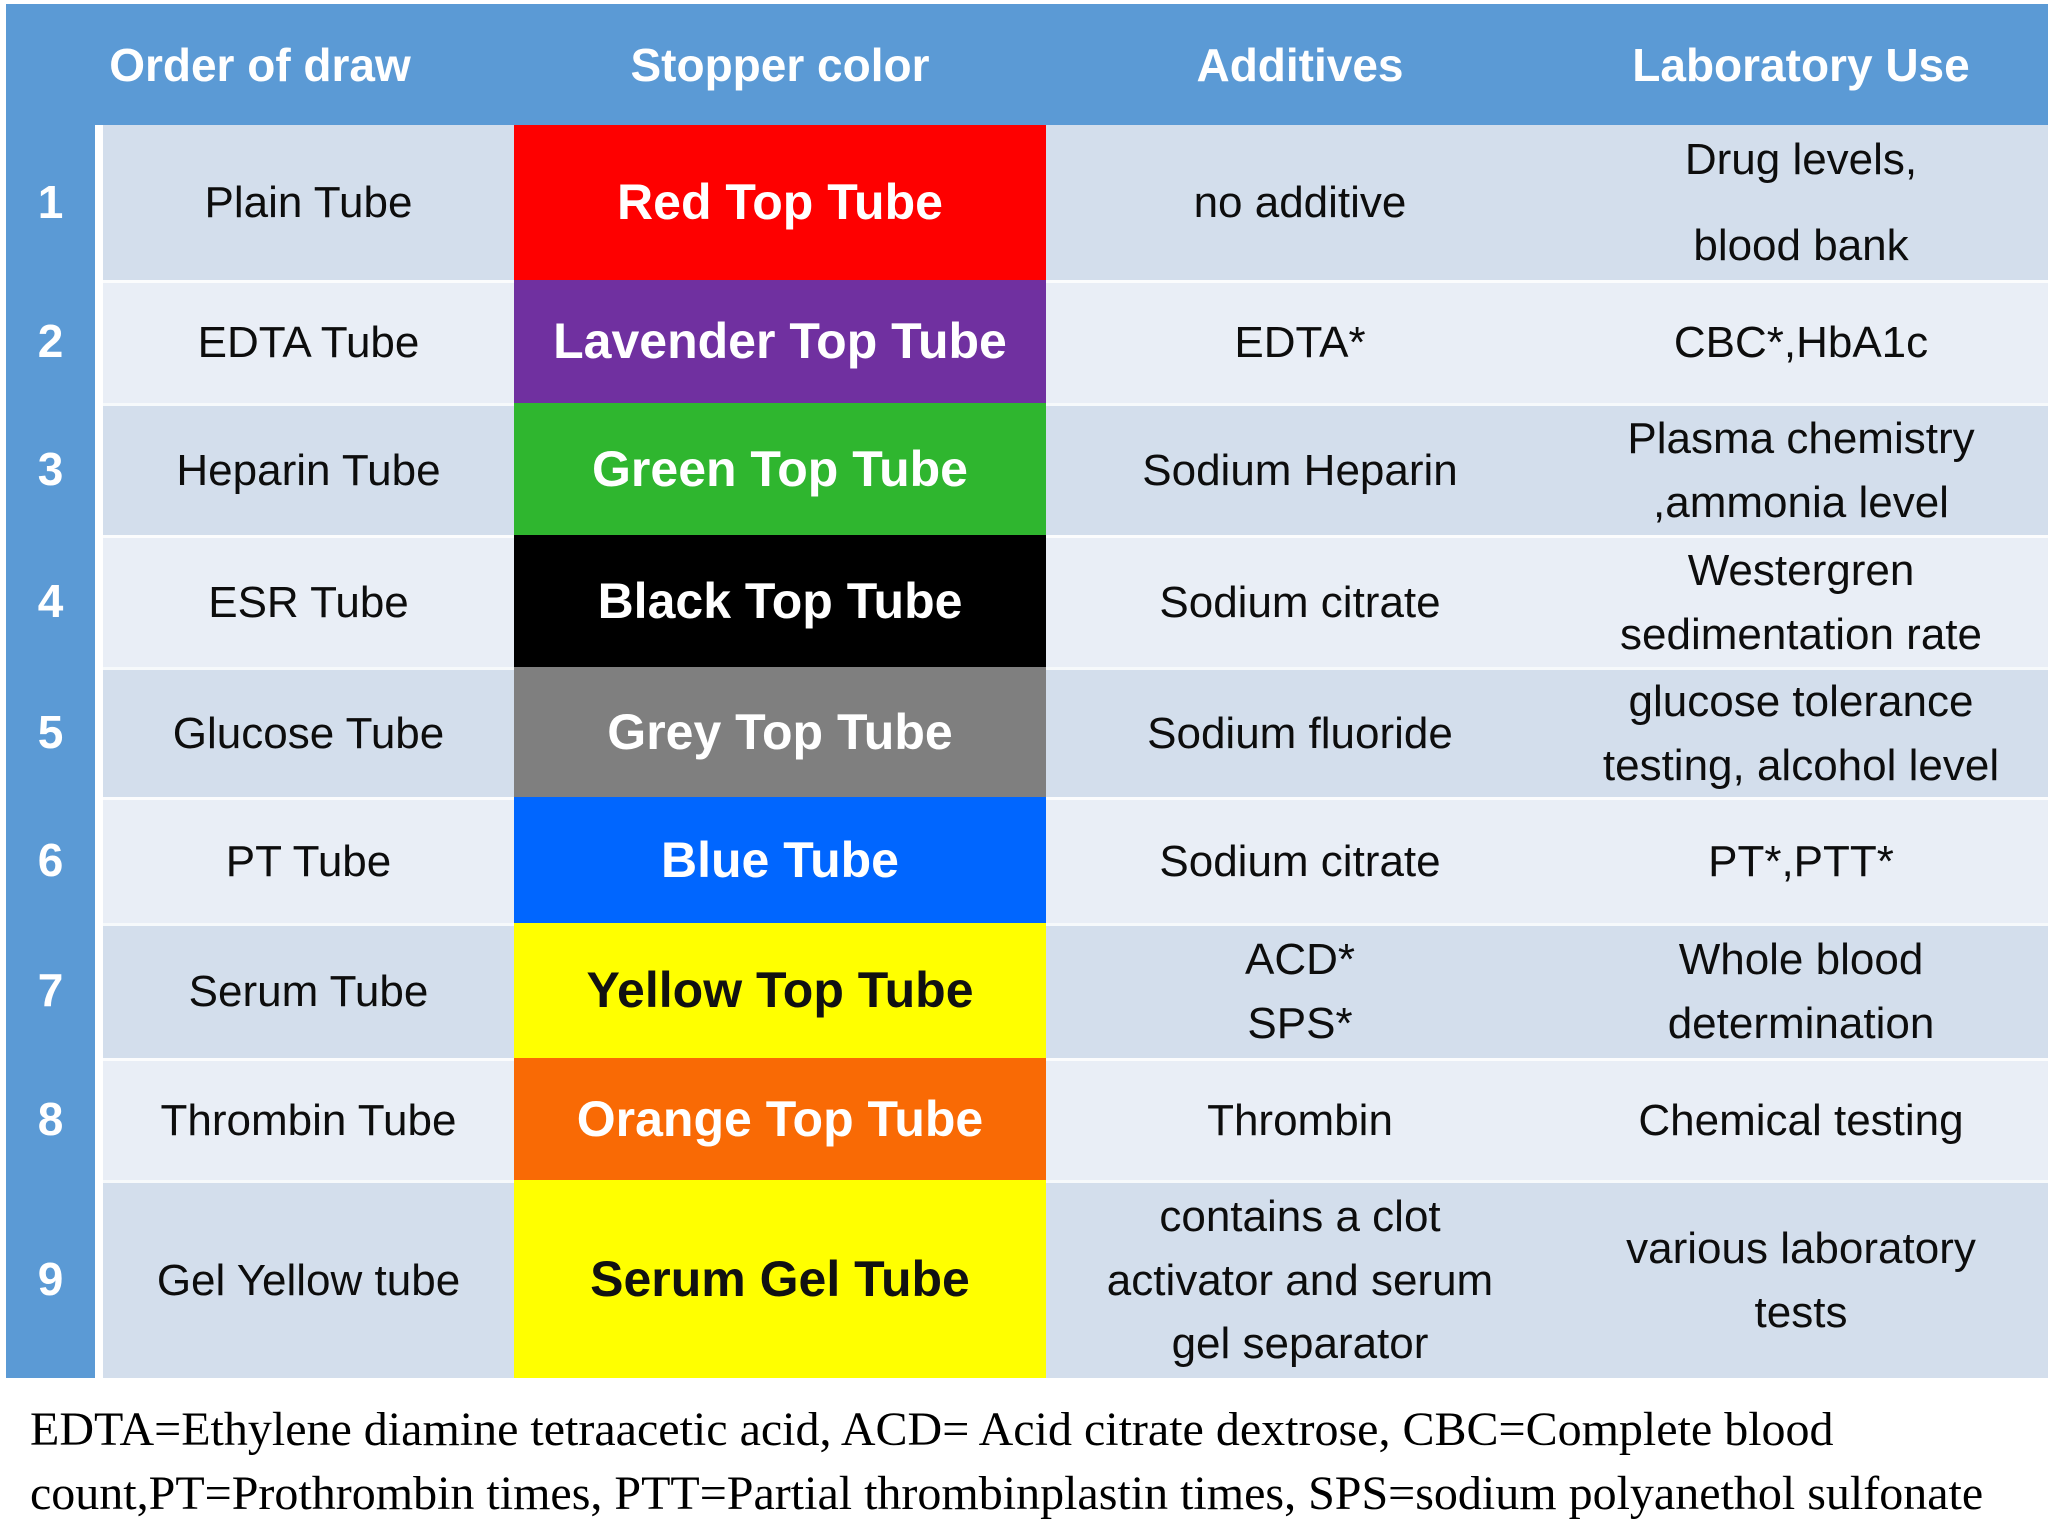 This screenshot has height=1536, width=2048. Describe the element at coordinates (308, 860) in the screenshot. I see `tube-name-cell: PT Tube` at that location.